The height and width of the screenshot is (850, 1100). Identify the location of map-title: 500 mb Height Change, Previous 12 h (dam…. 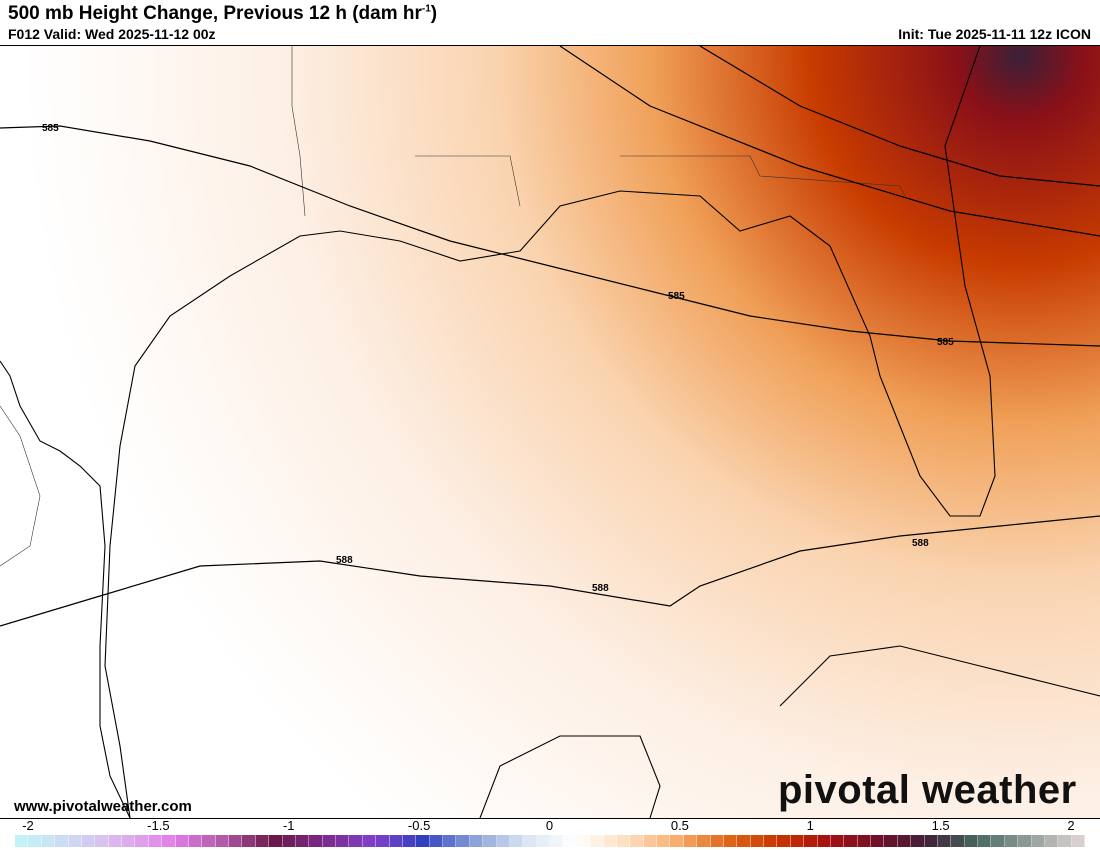
(223, 13).